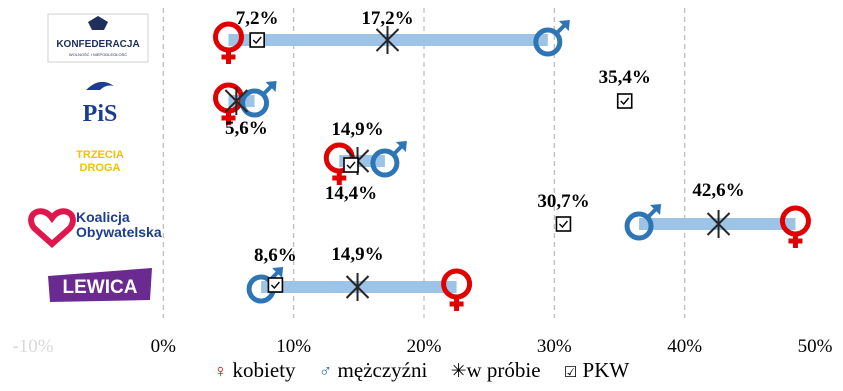 The width and height of the screenshot is (843, 391). Describe the element at coordinates (32, 346) in the screenshot. I see `x-tick-label: -10%` at that location.